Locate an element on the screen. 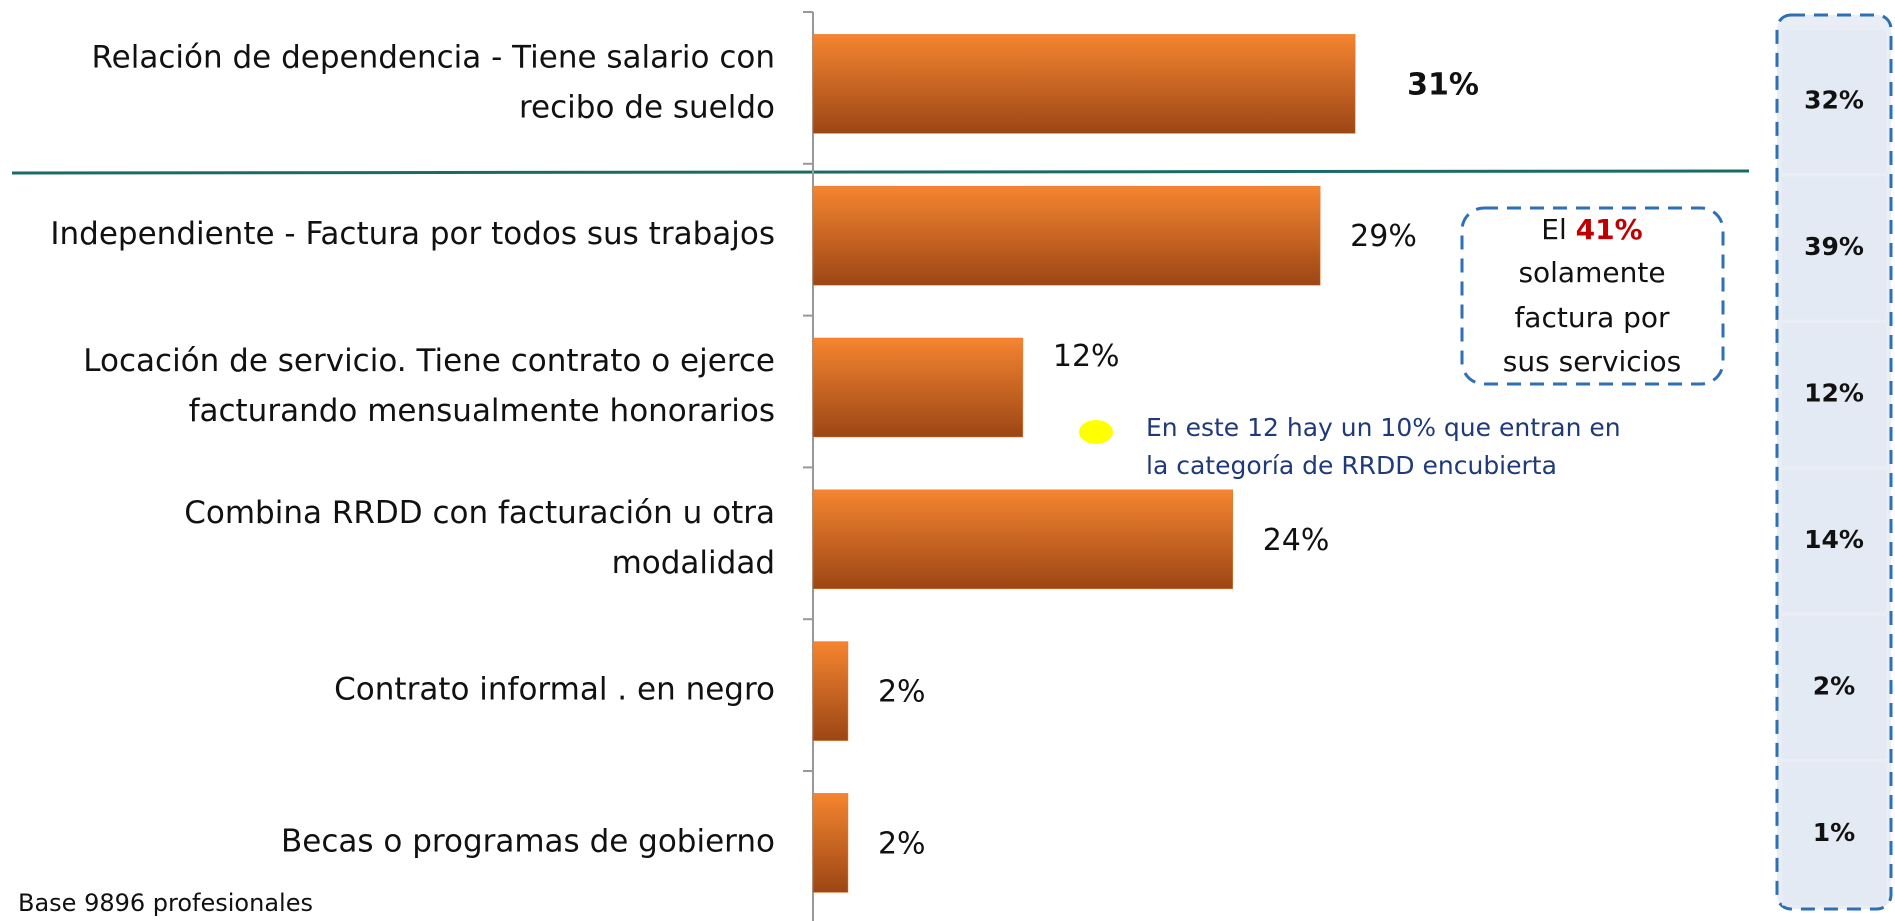 The height and width of the screenshot is (921, 1895). side-value: 14% is located at coordinates (1834, 539).